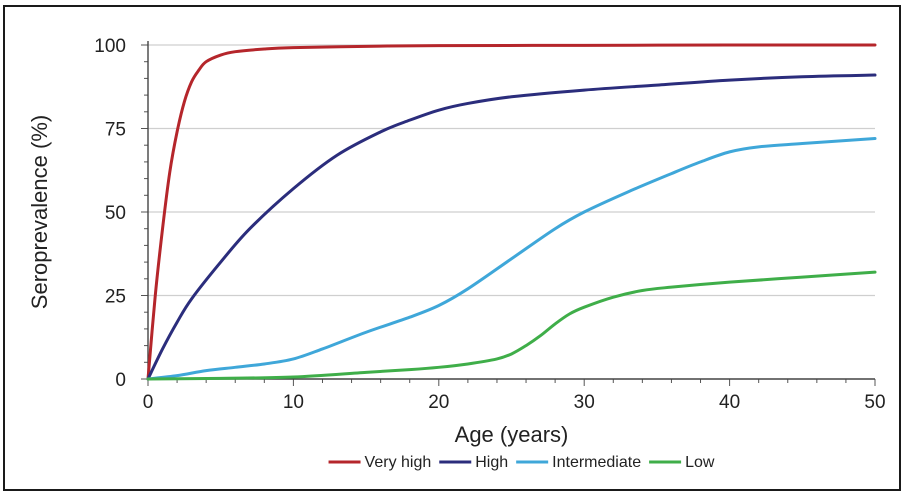 This screenshot has width=907, height=498. What do you see at coordinates (596, 462) in the screenshot?
I see `legend-label-intermediate: Intermediate` at bounding box center [596, 462].